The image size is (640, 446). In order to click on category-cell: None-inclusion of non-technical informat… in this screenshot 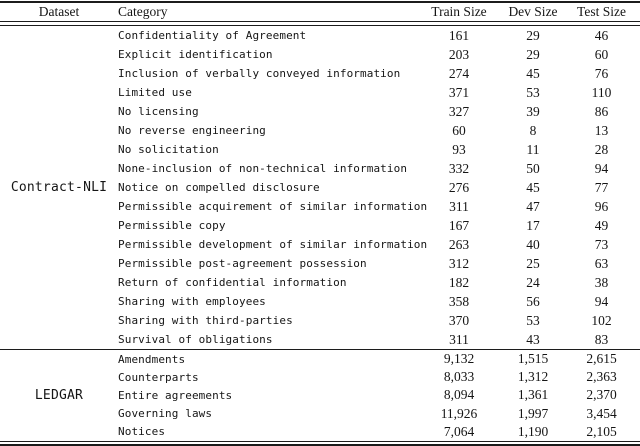, I will do `click(263, 168)`.